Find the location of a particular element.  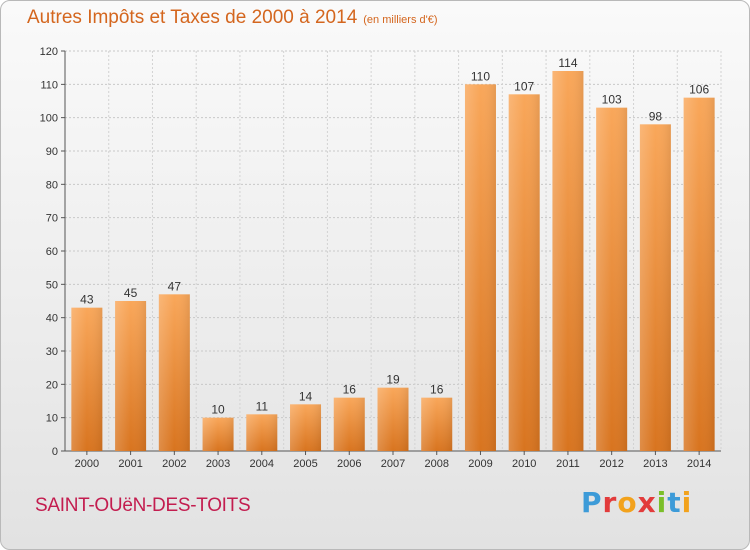

y-tick-label: 30 is located at coordinates (52, 352).